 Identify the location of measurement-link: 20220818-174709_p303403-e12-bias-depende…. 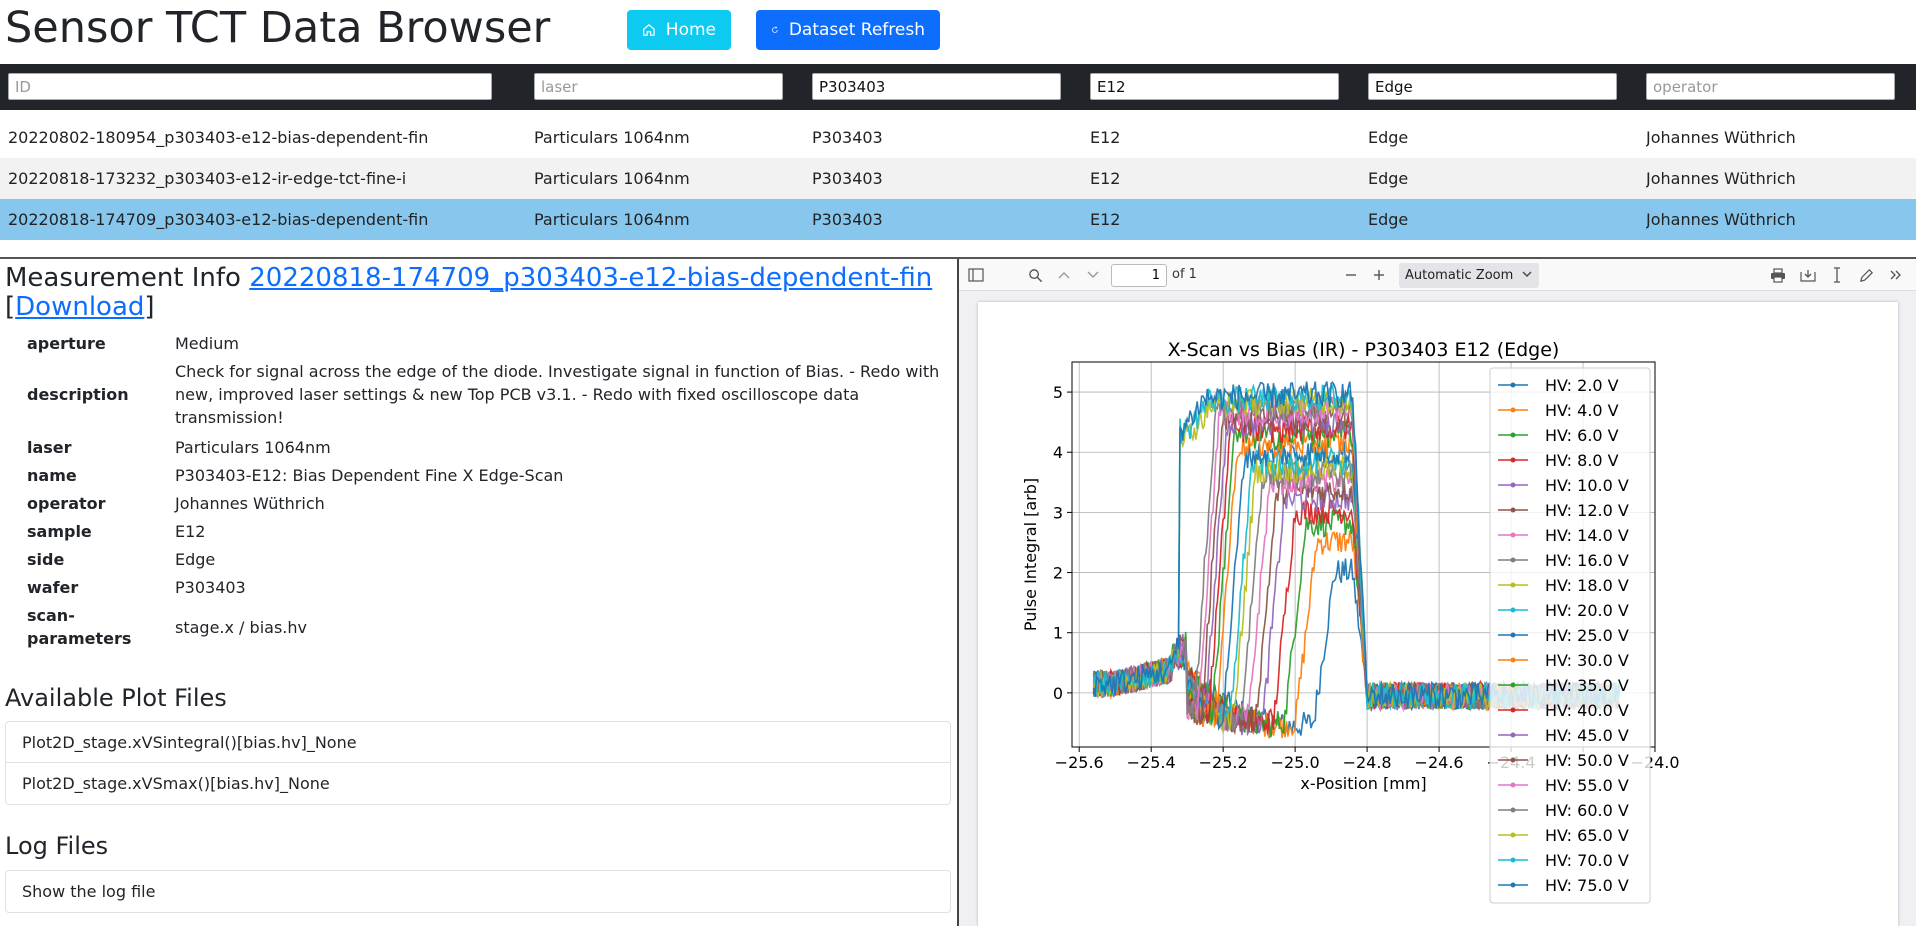
(591, 278).